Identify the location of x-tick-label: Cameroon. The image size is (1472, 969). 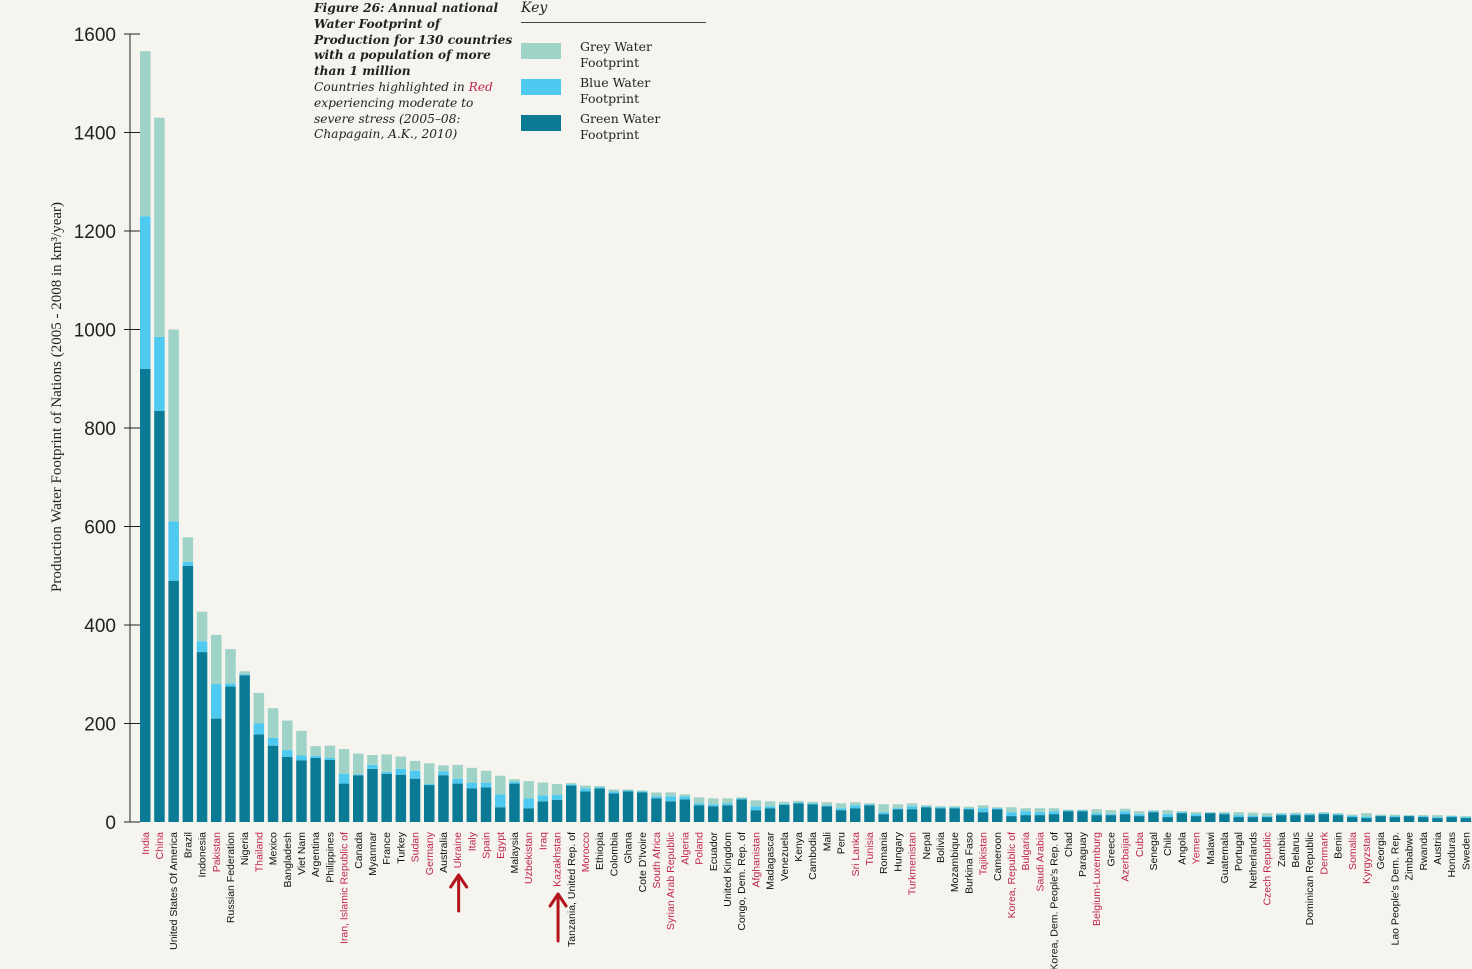
(998, 856).